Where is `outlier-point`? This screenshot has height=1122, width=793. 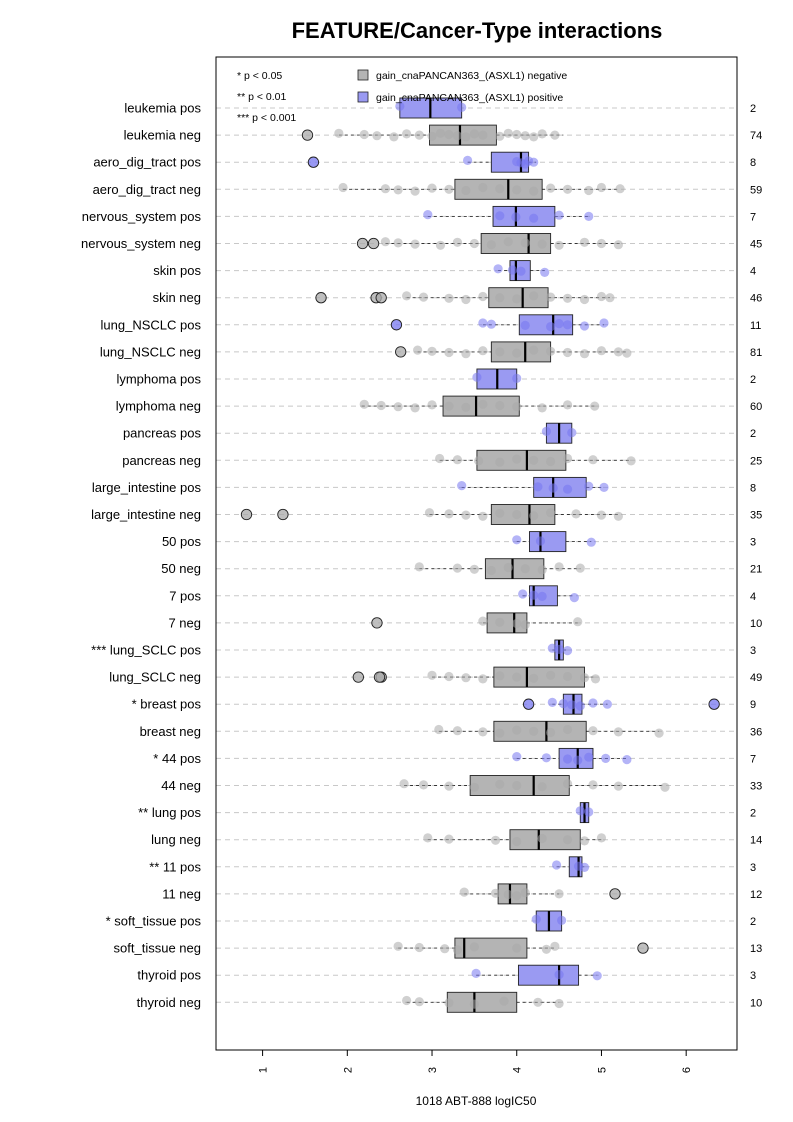 outlier-point is located at coordinates (373, 243).